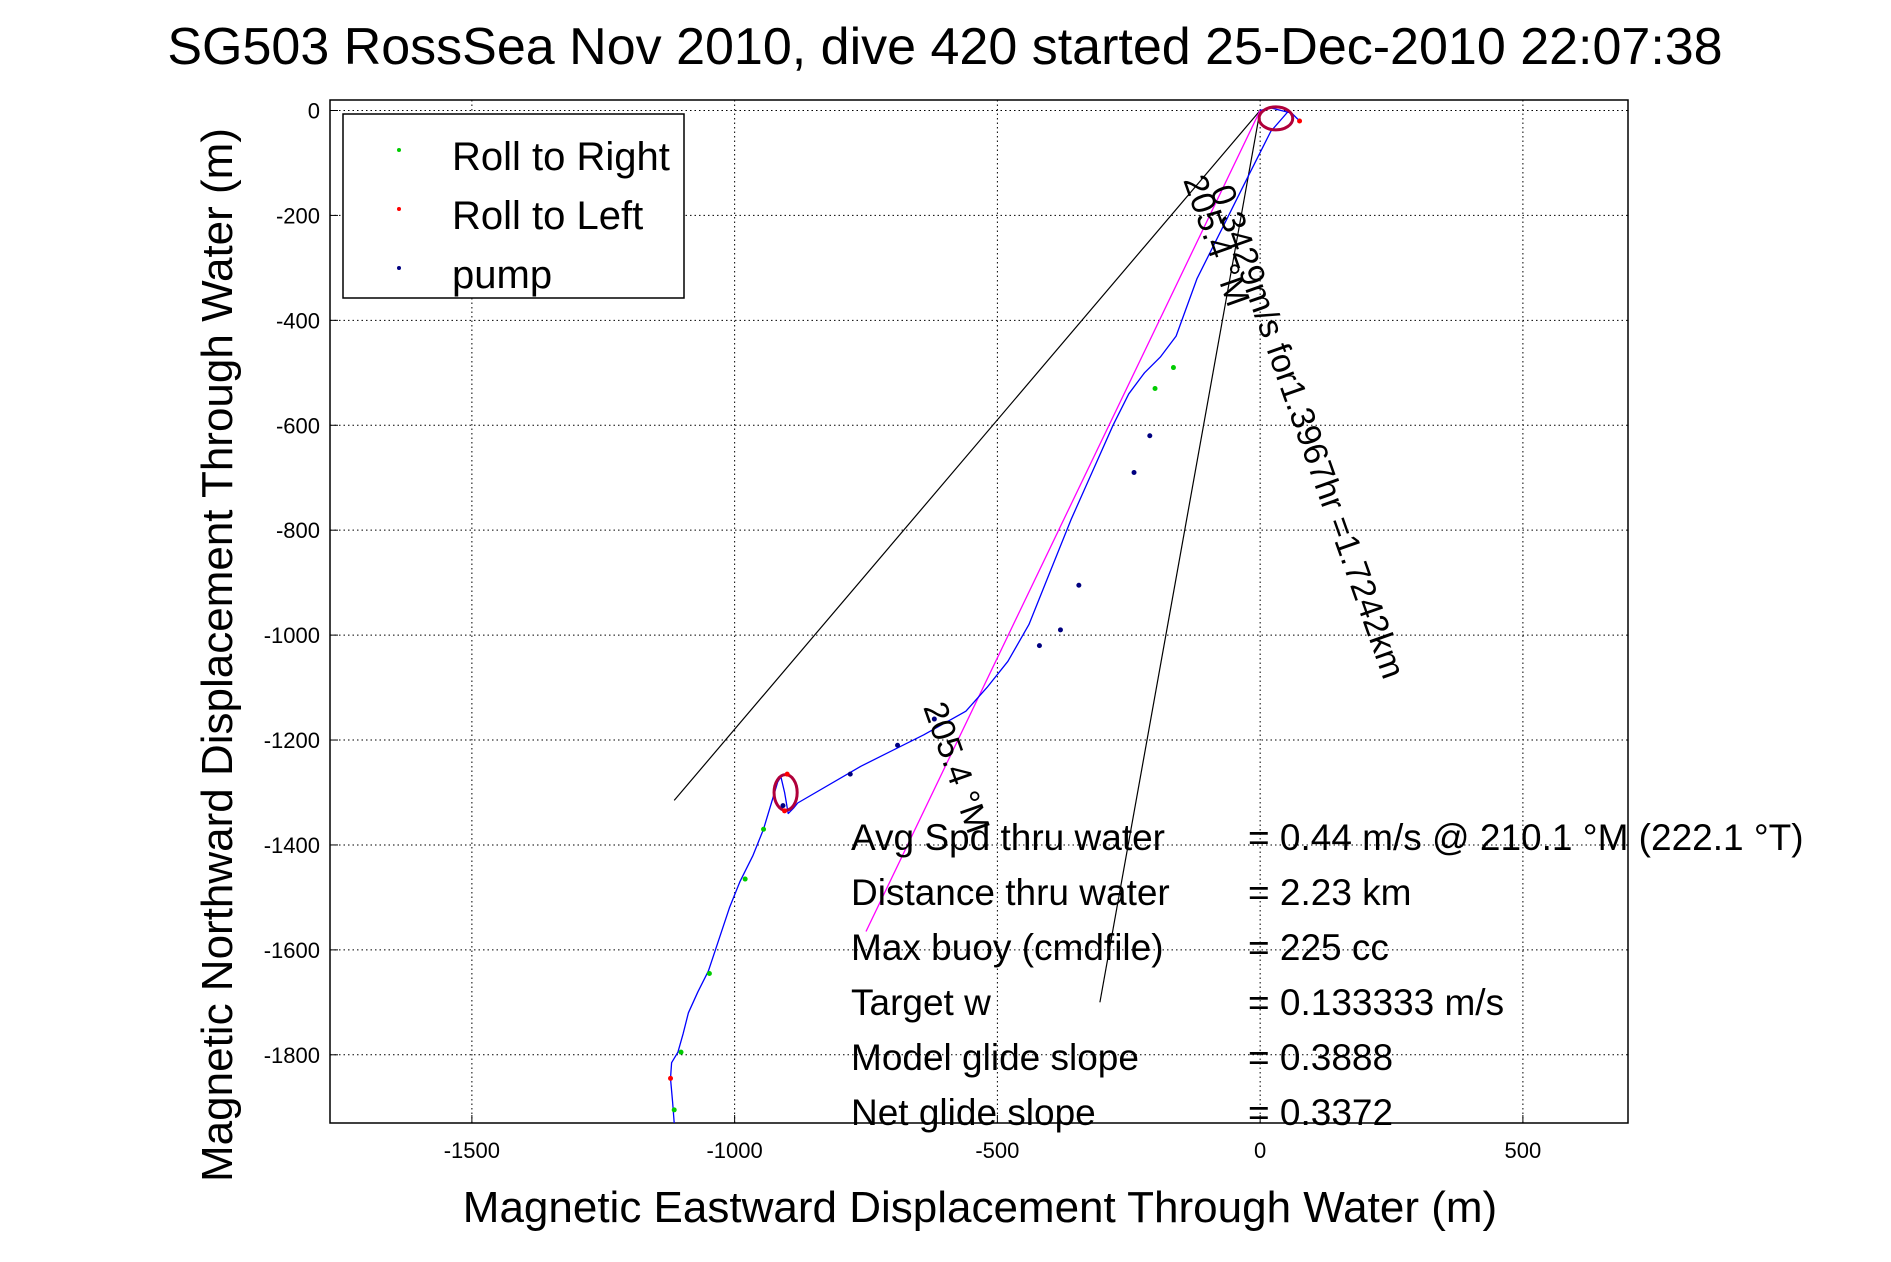 The image size is (1891, 1262). Describe the element at coordinates (292, 1055) in the screenshot. I see `y-tick-label: -1800` at that location.